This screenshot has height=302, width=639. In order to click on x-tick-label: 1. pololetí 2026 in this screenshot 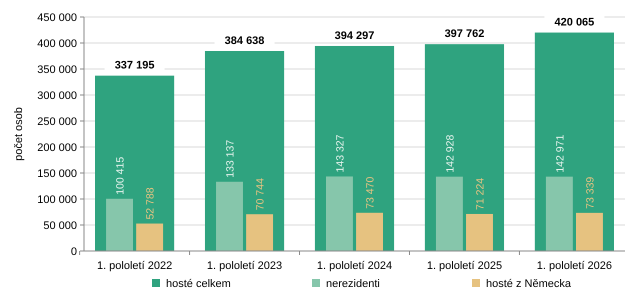, I will do `click(574, 266)`.